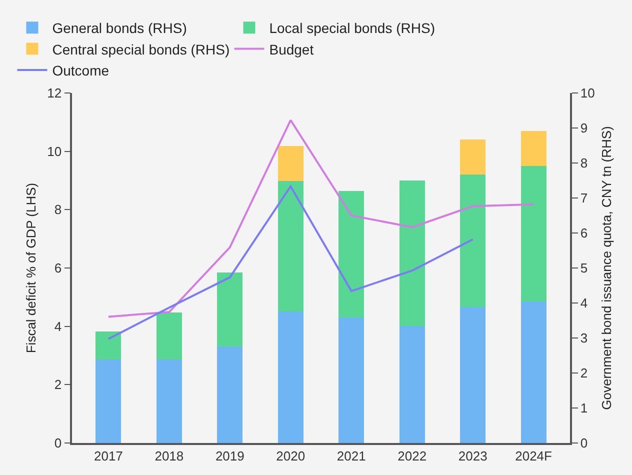 The image size is (632, 475). I want to click on x-tick-label: 2024F, so click(533, 456).